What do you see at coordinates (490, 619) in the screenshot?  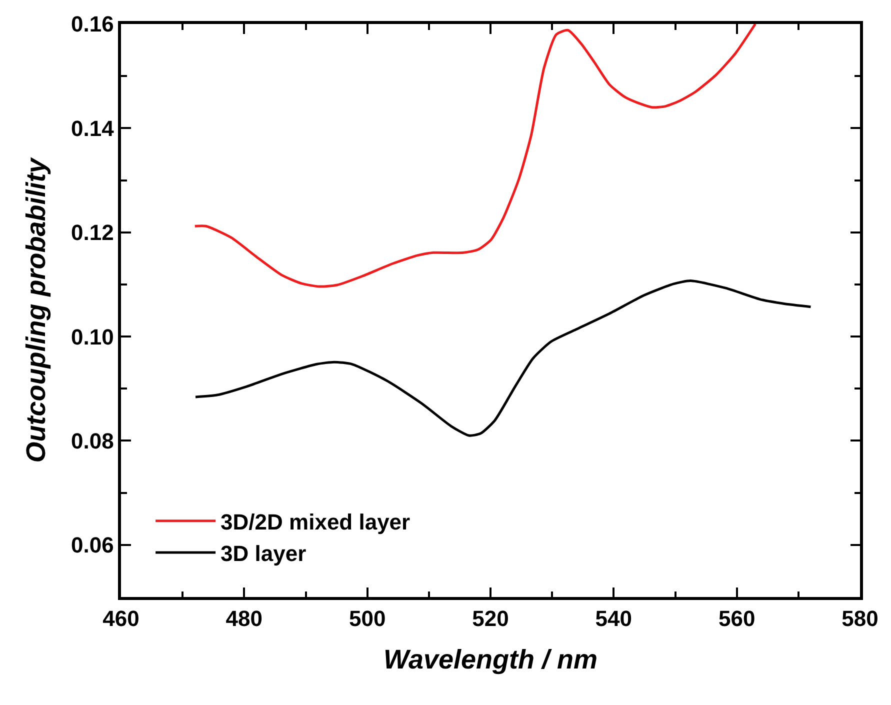 I see `x-tick-label: 520` at bounding box center [490, 619].